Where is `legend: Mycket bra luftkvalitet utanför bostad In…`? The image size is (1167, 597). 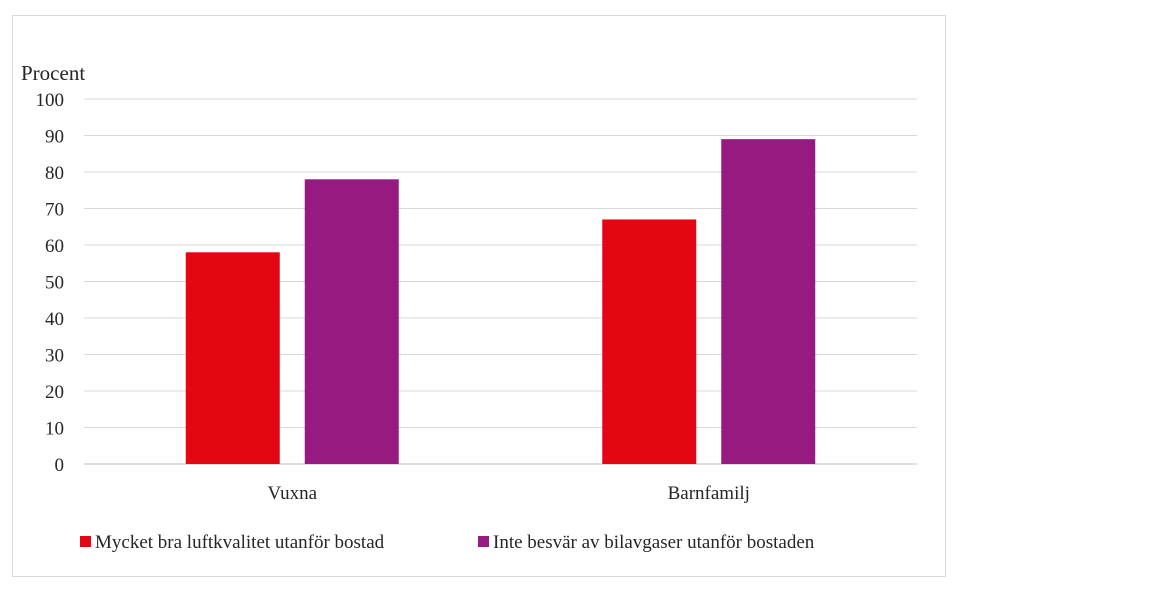
legend: Mycket bra luftkvalitet utanför bostad In… is located at coordinates (447, 542).